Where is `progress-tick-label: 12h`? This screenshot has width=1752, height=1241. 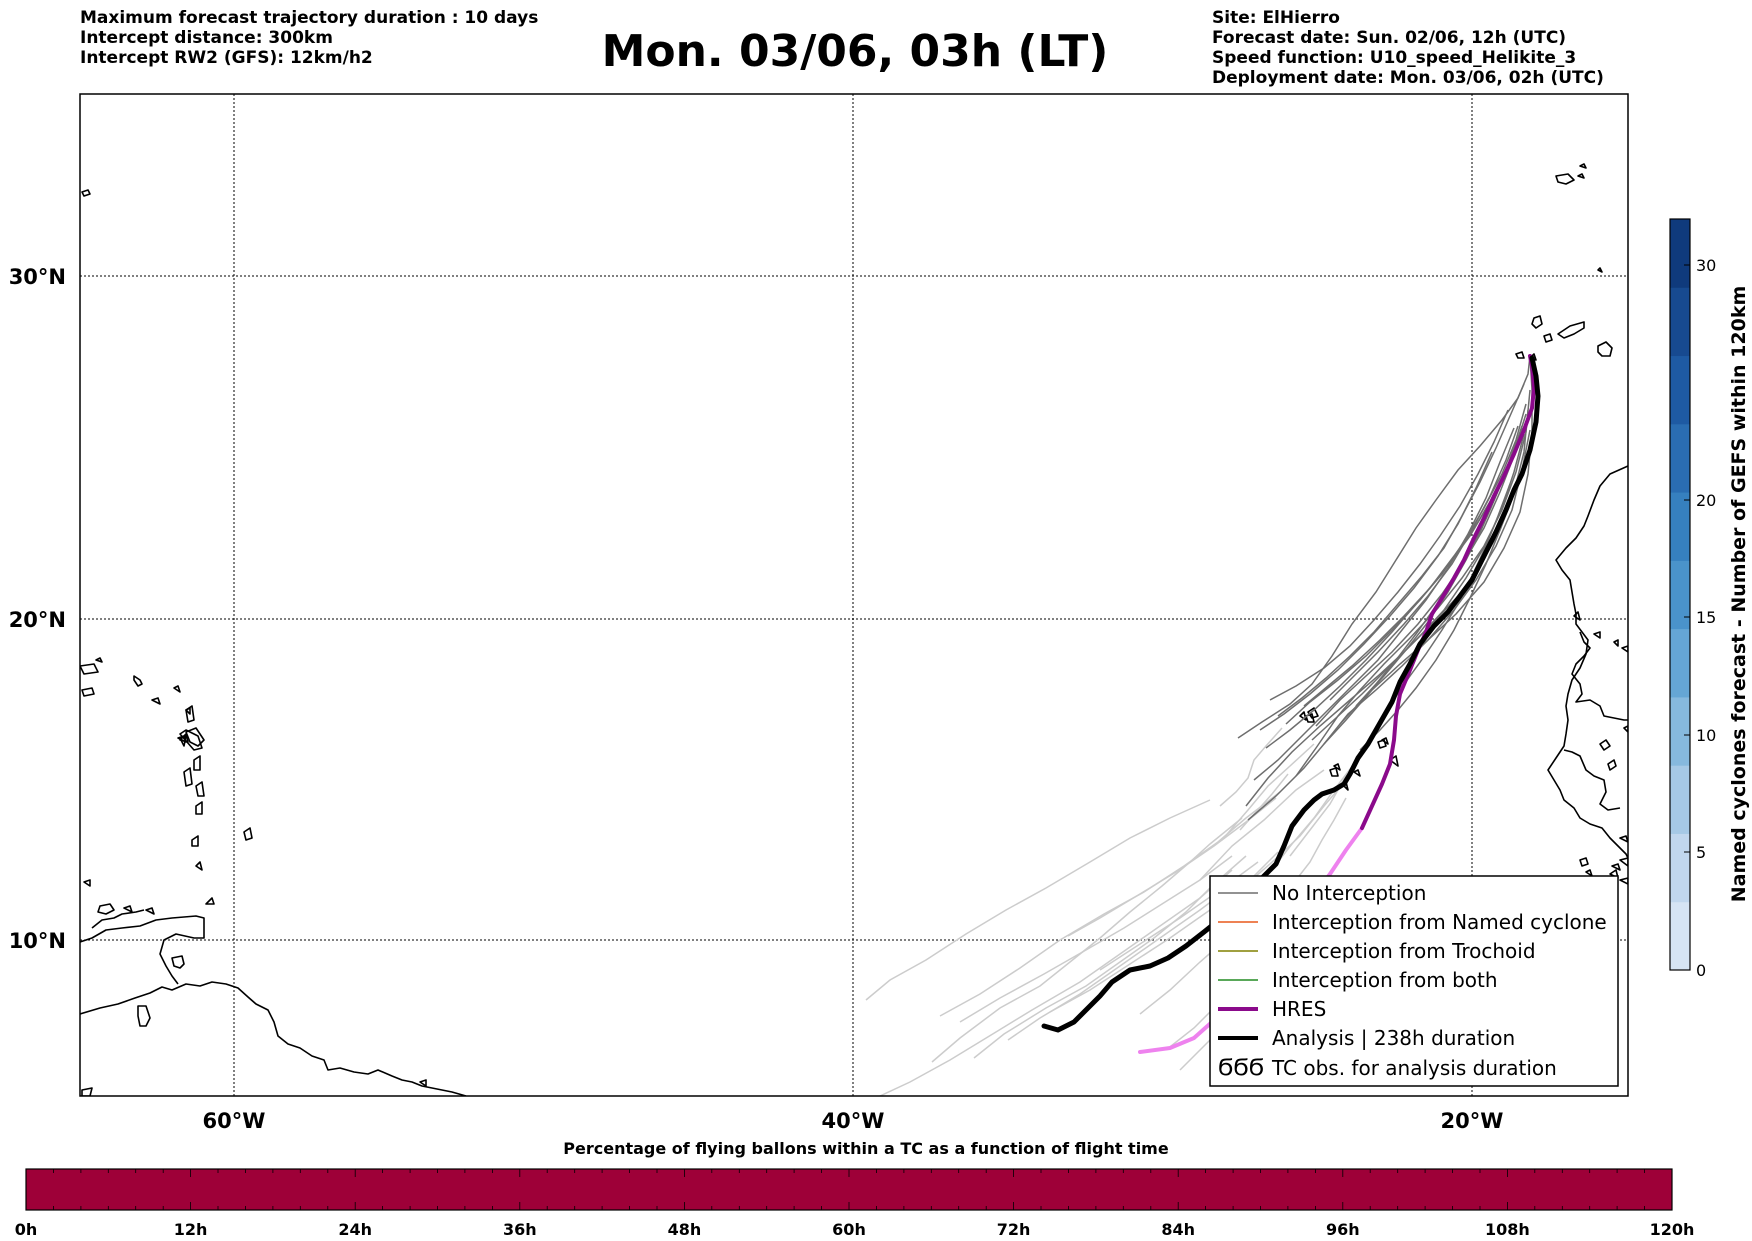
progress-tick-label: 12h is located at coordinates (191, 1229).